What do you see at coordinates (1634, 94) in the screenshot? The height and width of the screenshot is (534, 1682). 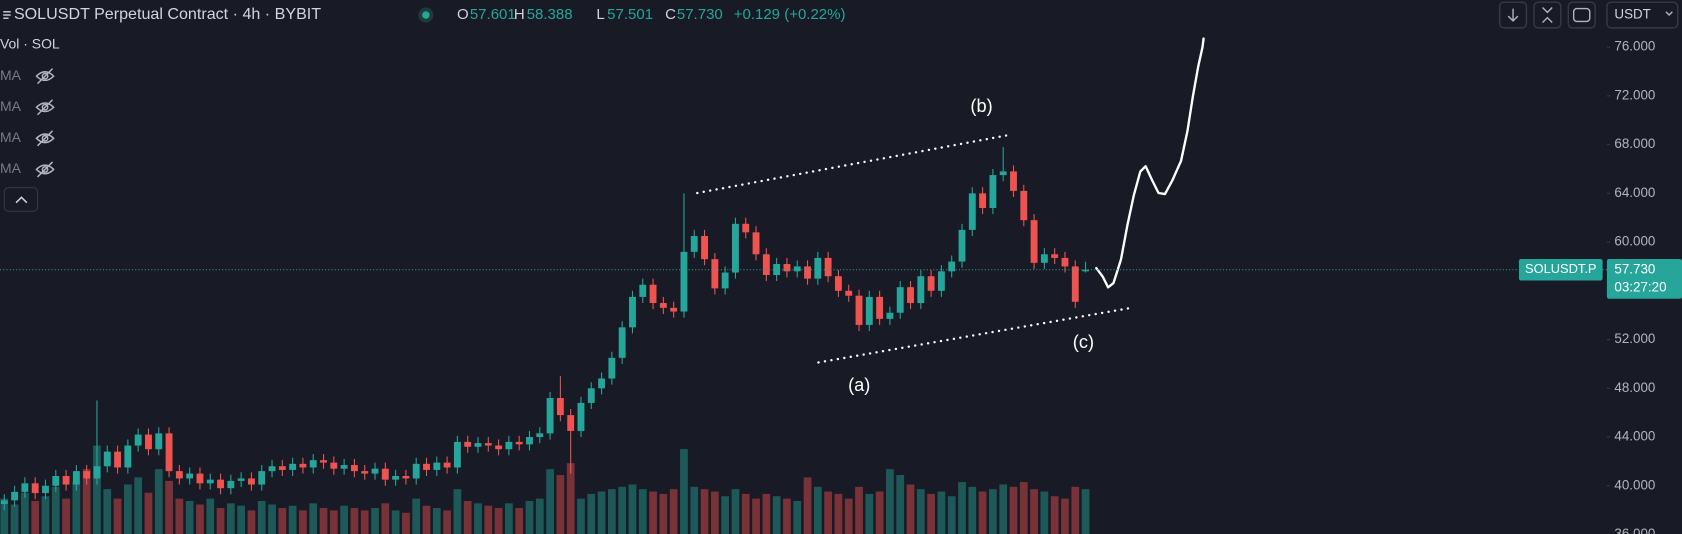 I see `y-tick-label: 72.000` at bounding box center [1634, 94].